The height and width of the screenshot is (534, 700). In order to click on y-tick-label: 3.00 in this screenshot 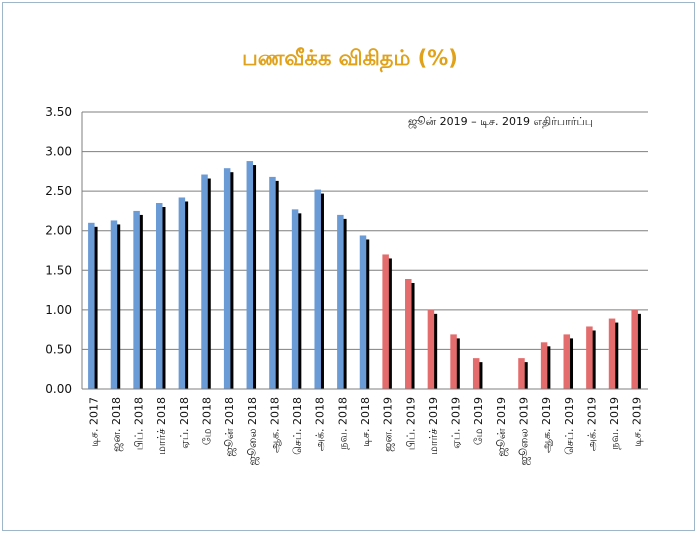, I will do `click(58, 152)`.